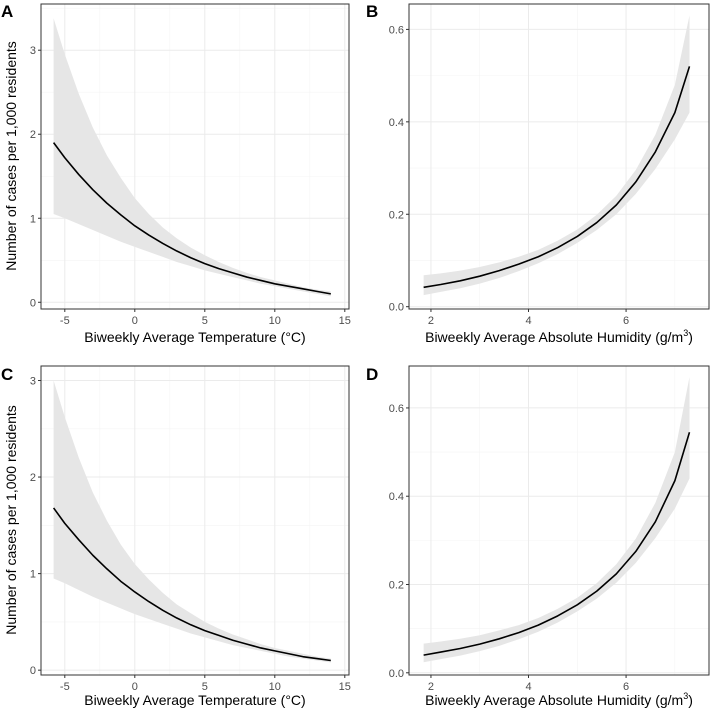  What do you see at coordinates (372, 11) in the screenshot?
I see `panel-b-label: B` at bounding box center [372, 11].